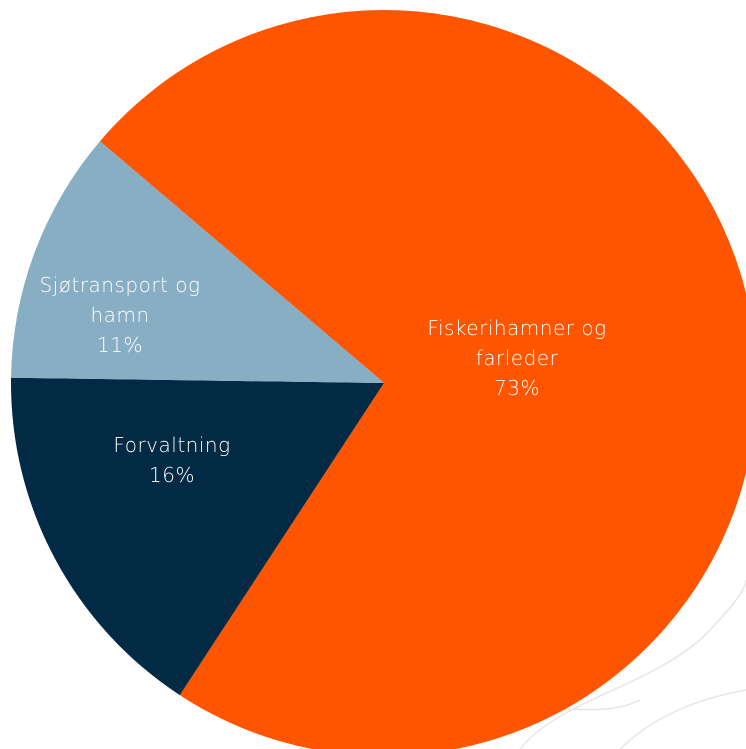 This screenshot has height=749, width=746. Describe the element at coordinates (517, 343) in the screenshot. I see `slice-name: Fiskerihamner og farleder` at that location.